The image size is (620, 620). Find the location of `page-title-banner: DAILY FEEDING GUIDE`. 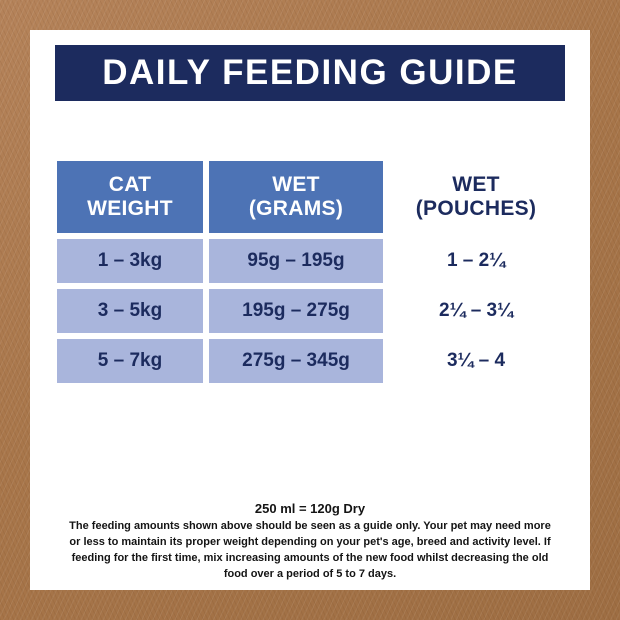

page-title-banner: DAILY FEEDING GUIDE is located at coordinates (310, 73).